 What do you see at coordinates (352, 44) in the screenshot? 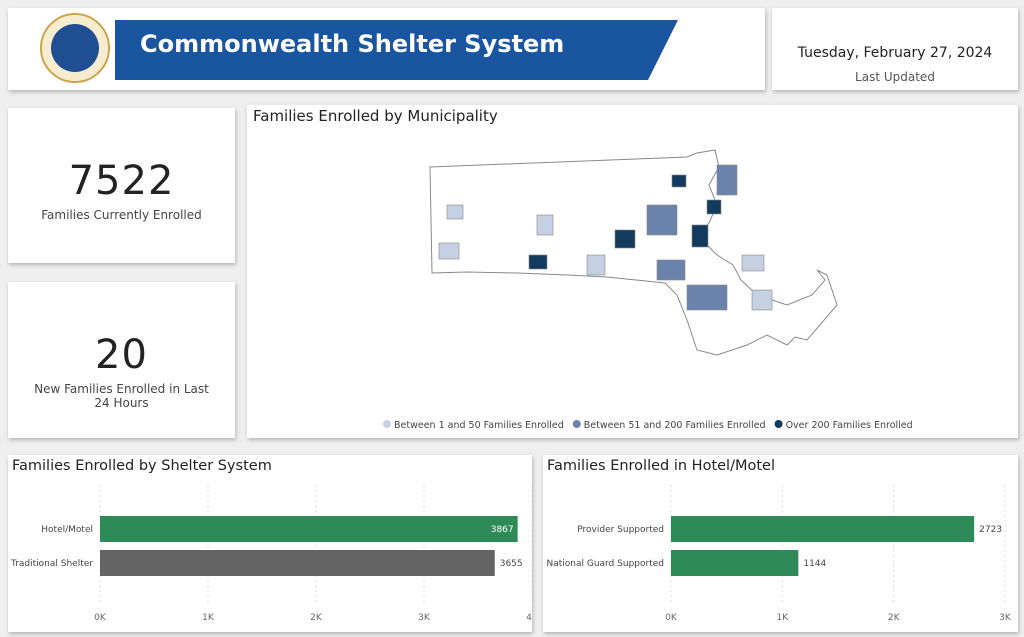
I see `header-title: Commonwealth Shelter System` at bounding box center [352, 44].